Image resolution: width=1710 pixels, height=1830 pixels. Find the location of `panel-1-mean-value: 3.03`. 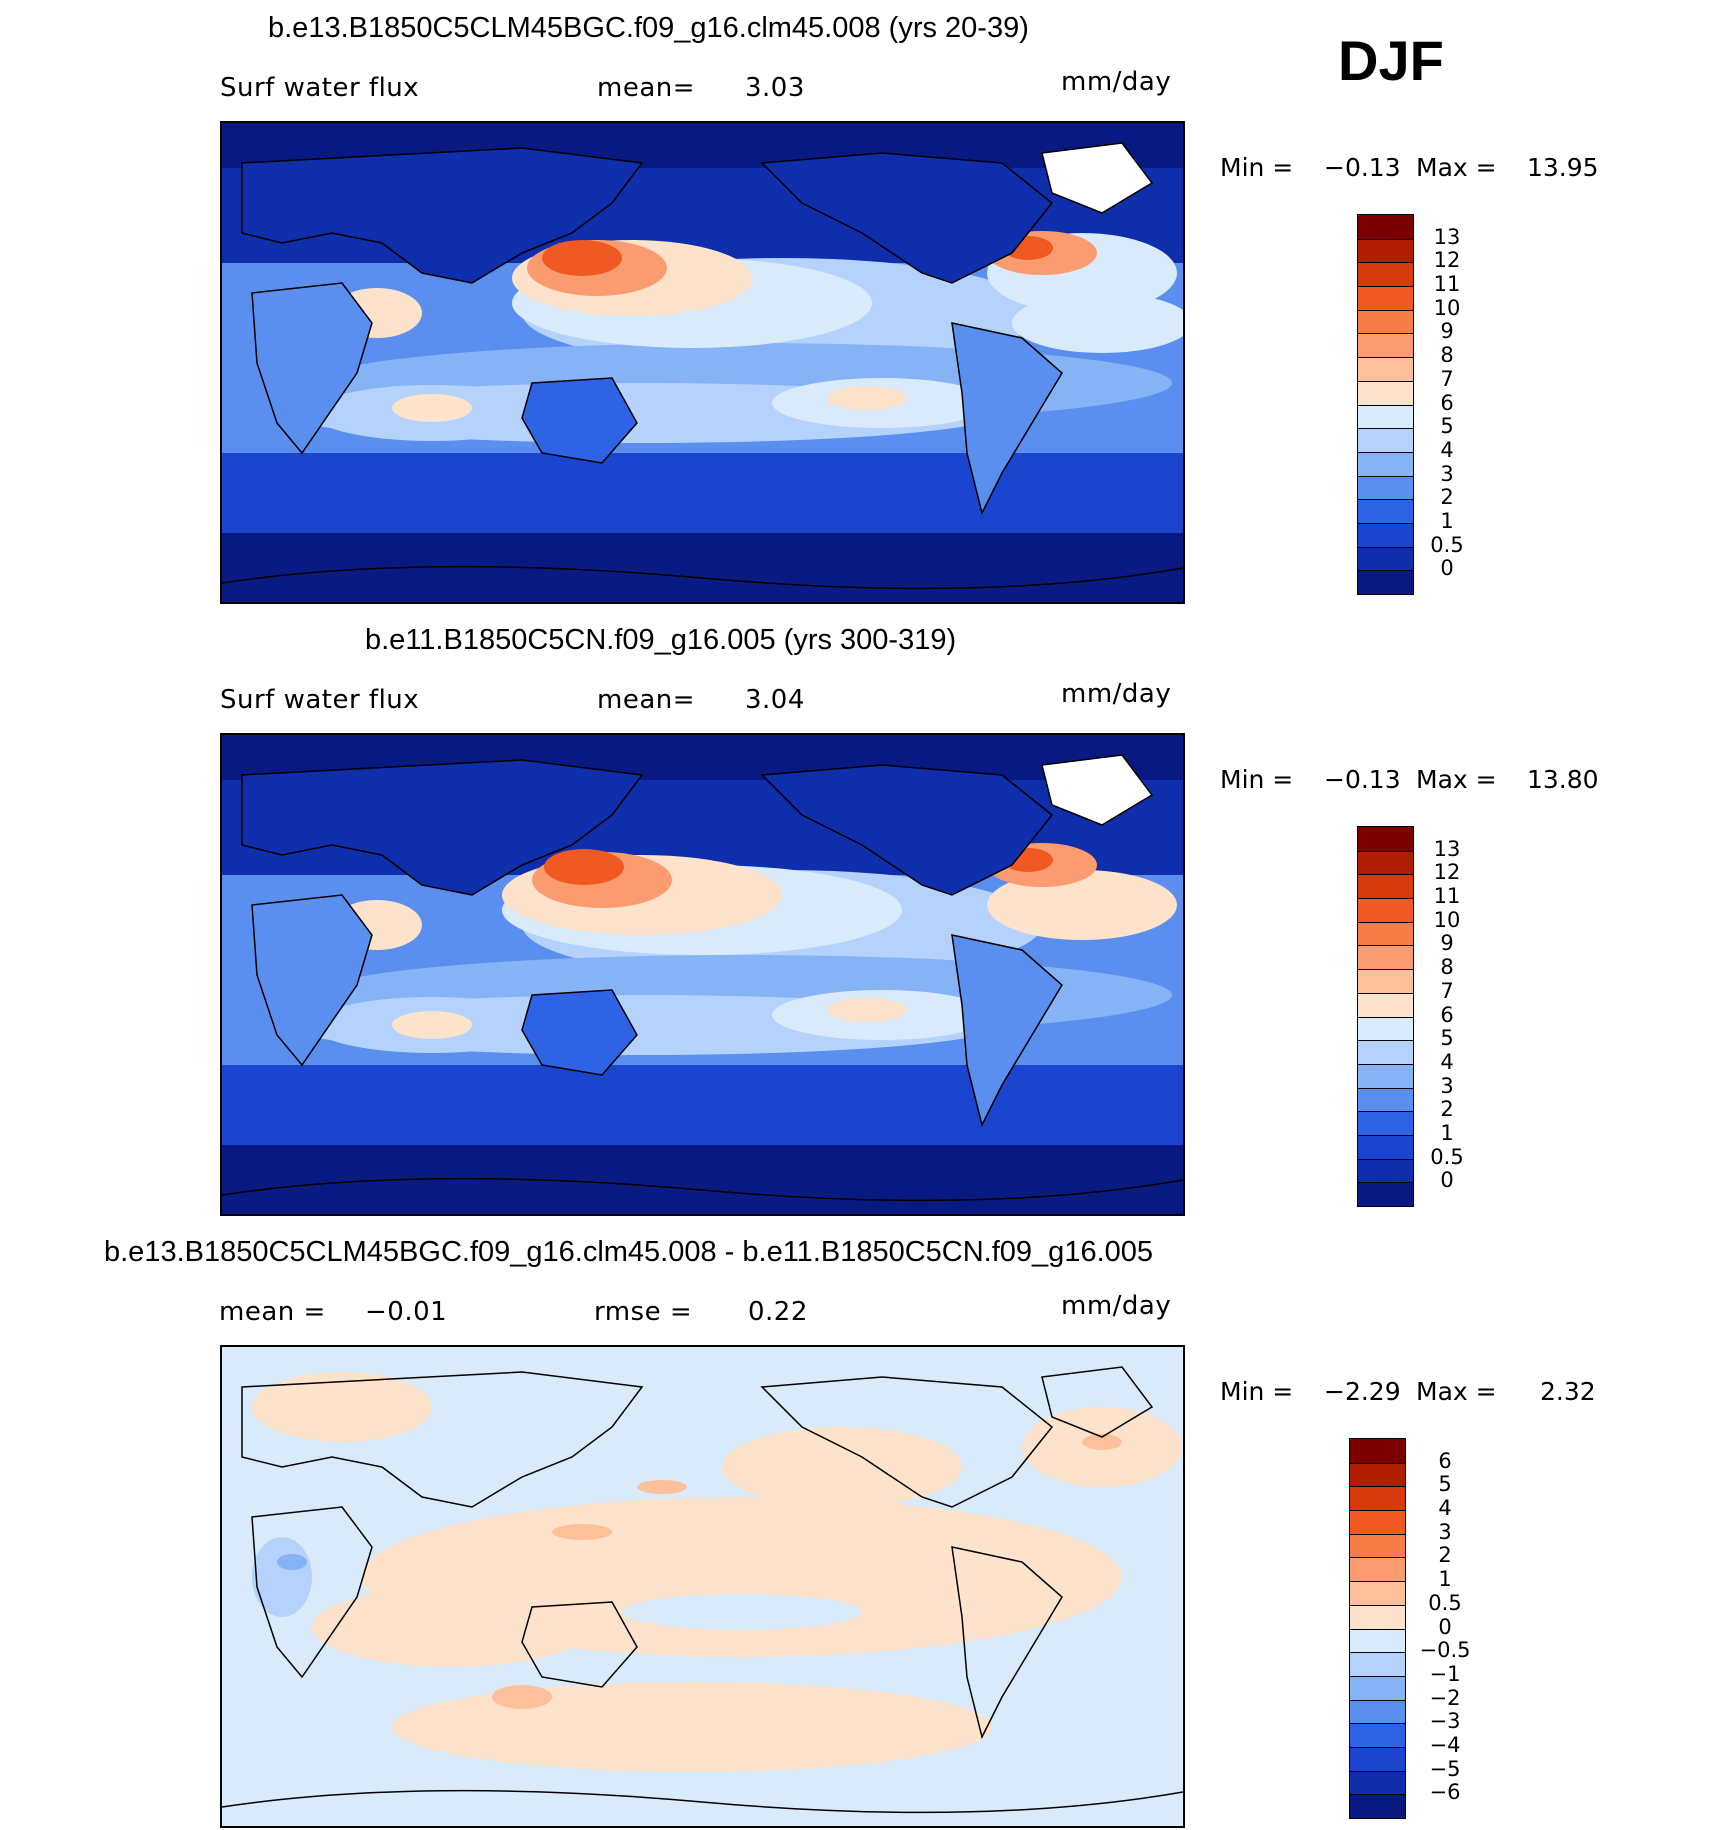

panel-1-mean-value: 3.03 is located at coordinates (775, 88).